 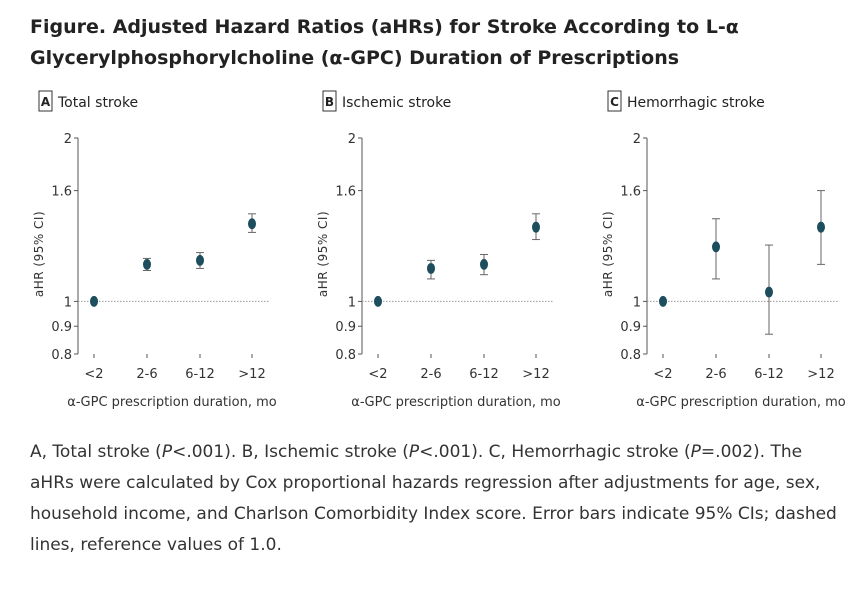 What do you see at coordinates (96, 452) in the screenshot?
I see `caption-text: A, Total stroke (` at bounding box center [96, 452].